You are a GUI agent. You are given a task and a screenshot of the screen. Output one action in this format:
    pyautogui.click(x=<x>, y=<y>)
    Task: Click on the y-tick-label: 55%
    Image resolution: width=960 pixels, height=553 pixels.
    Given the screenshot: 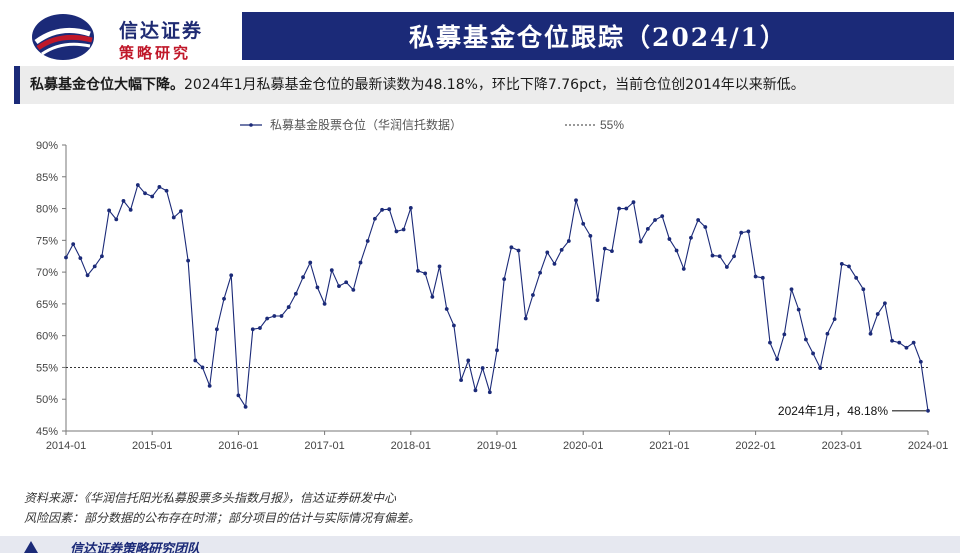 What is the action you would take?
    pyautogui.click(x=47, y=368)
    